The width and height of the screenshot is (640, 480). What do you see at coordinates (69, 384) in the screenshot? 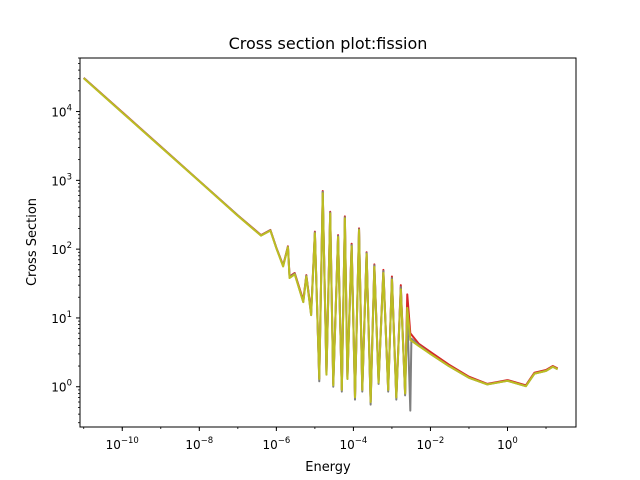
I see `y-tick-label-exponent: 0` at bounding box center [69, 384].